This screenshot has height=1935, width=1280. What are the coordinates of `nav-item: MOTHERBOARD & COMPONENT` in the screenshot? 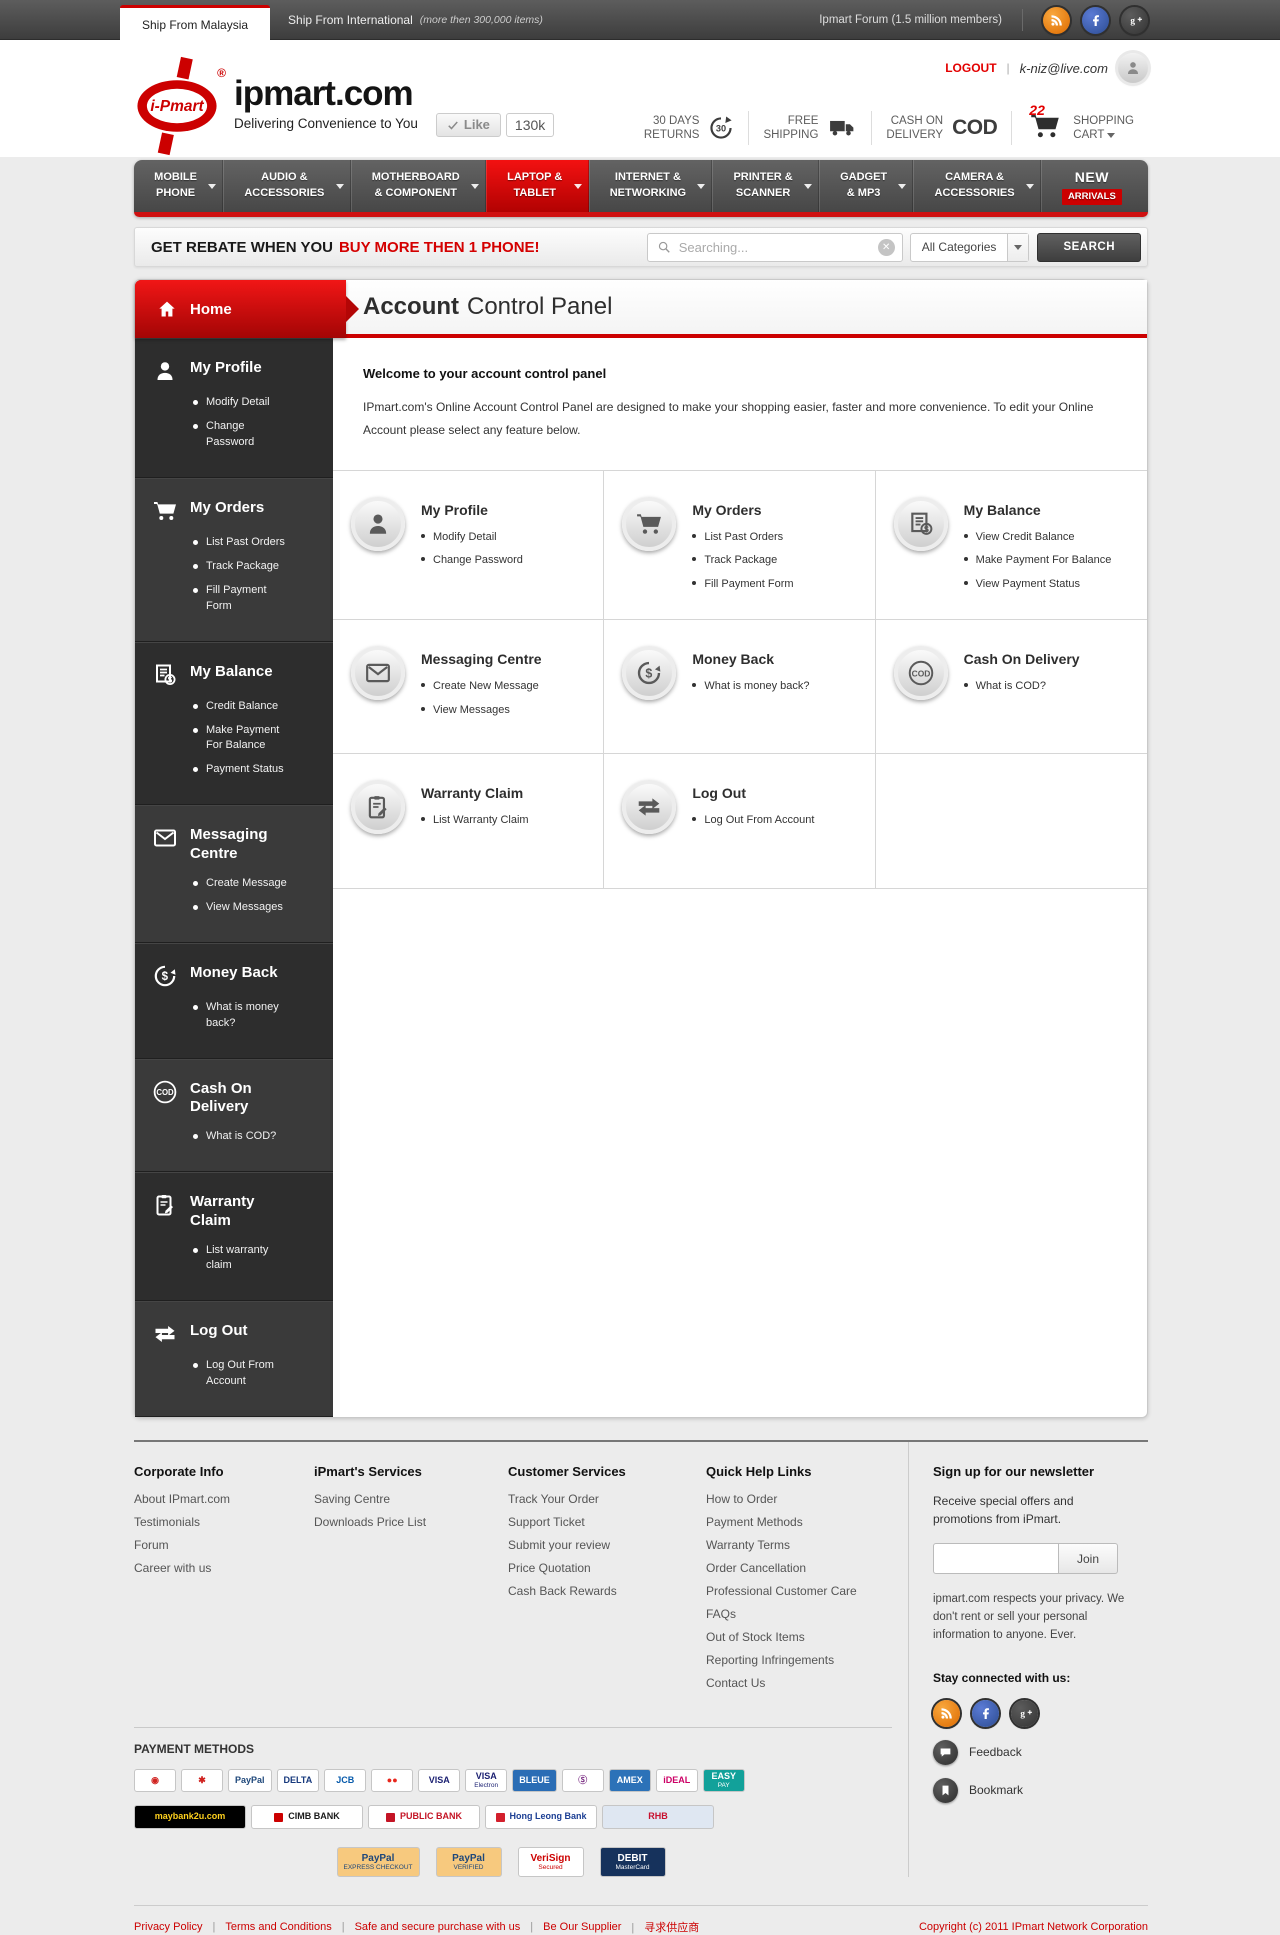 It's located at (418, 186).